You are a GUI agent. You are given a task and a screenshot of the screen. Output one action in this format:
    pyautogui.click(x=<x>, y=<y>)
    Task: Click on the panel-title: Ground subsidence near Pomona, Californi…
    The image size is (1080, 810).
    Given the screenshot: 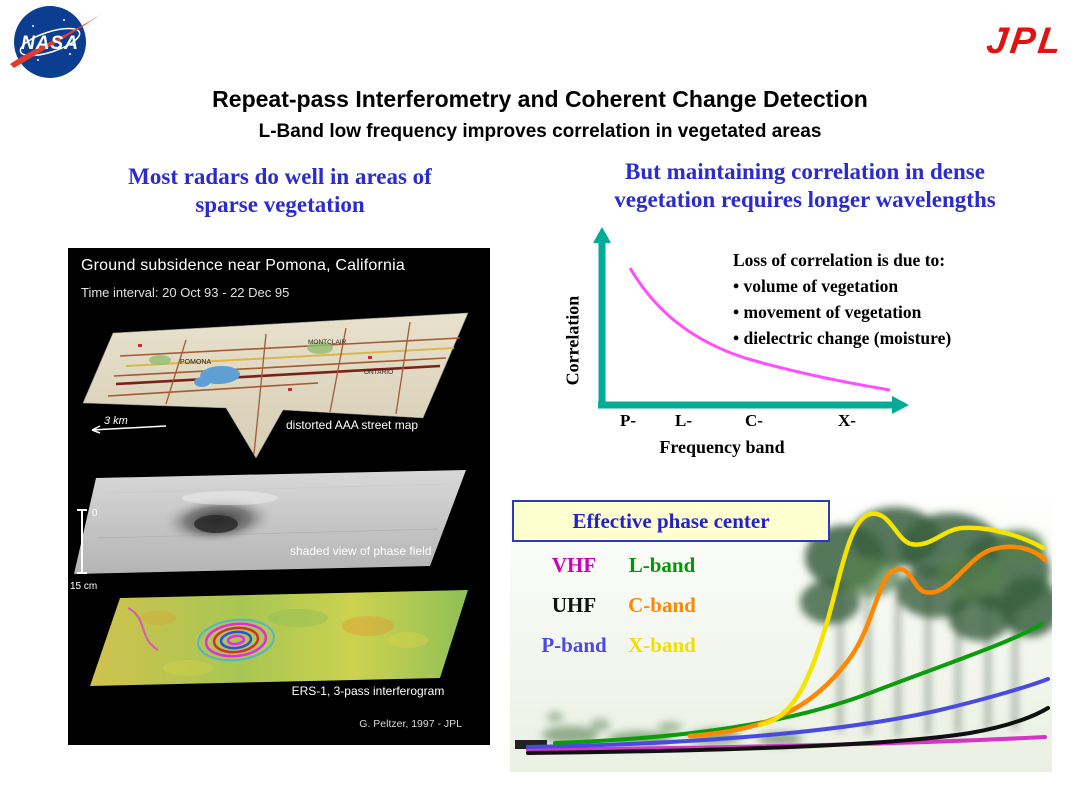 What is the action you would take?
    pyautogui.click(x=243, y=265)
    